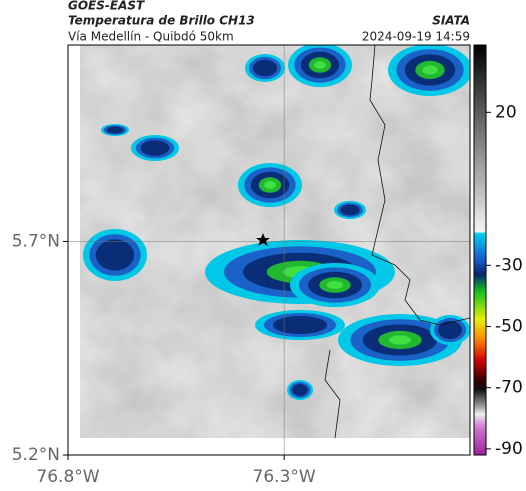 Image resolution: width=526 pixels, height=491 pixels. I want to click on colorbar-label: -30, so click(509, 265).